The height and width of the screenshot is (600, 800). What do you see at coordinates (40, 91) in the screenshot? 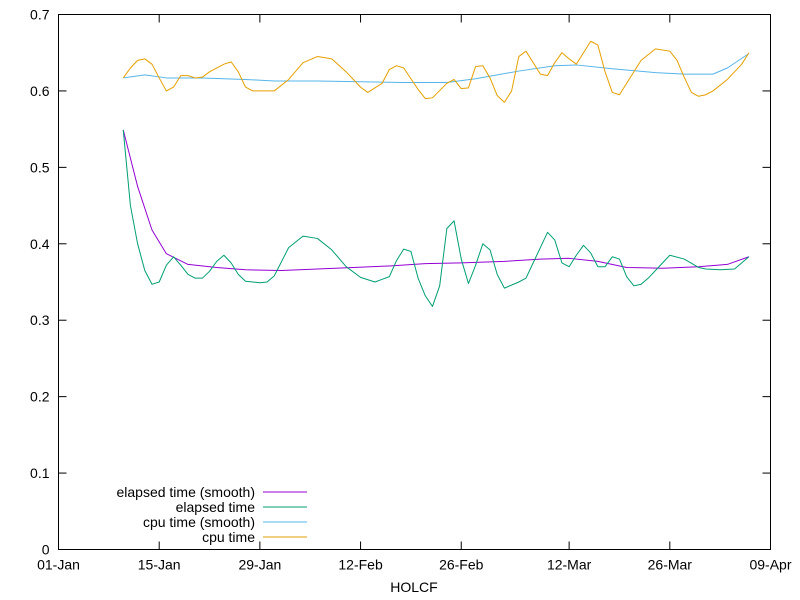
I see `y-tick-label: 0.6` at bounding box center [40, 91].